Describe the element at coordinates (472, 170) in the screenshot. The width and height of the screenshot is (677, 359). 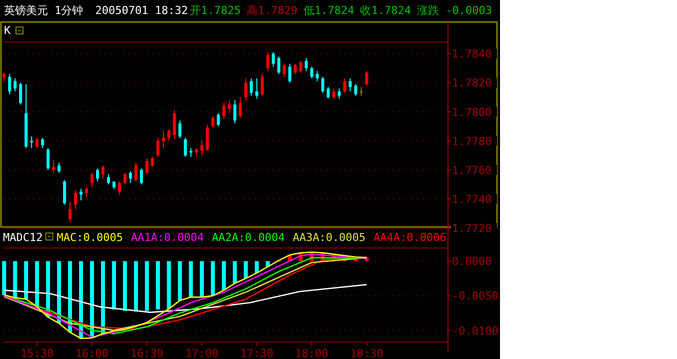
I see `y-tick-label: 1.7760` at that location.